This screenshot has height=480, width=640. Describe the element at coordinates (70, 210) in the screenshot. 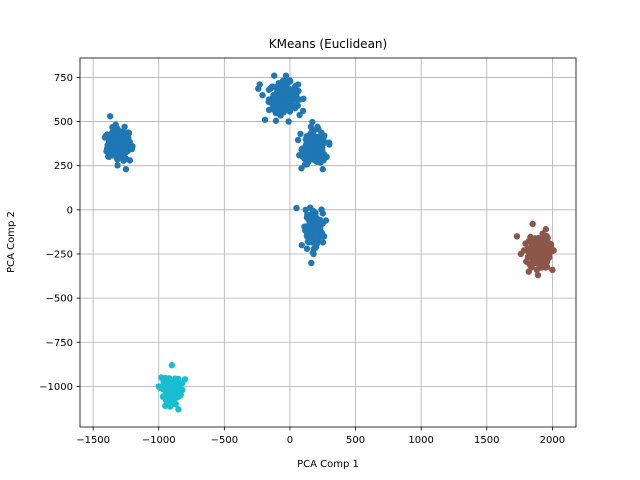

I see `y-tick-label: 0` at that location.